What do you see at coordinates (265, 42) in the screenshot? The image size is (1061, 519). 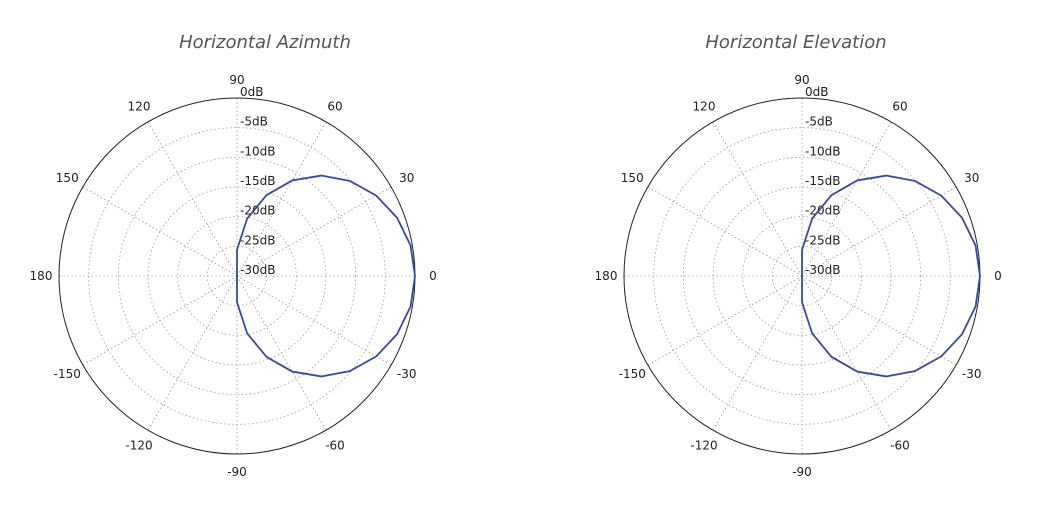 I see `azimuth-chart-title: Horizontal Azimuth` at bounding box center [265, 42].